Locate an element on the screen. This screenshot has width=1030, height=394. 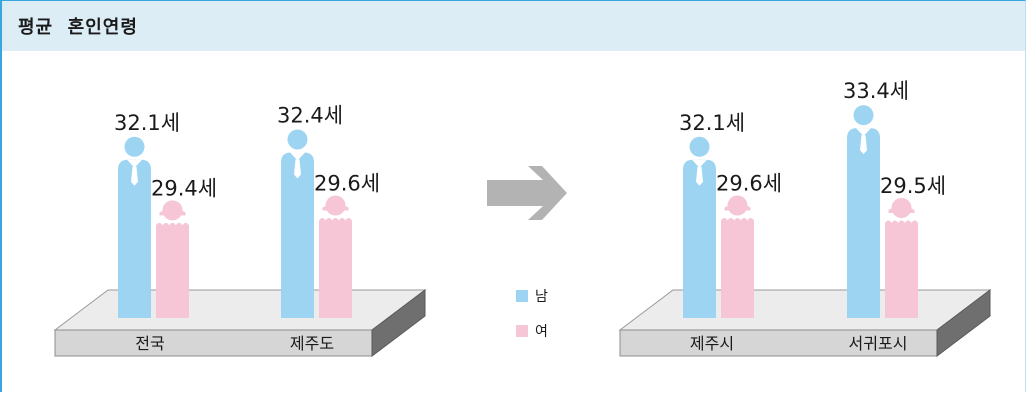
bar-female-1-1-hat is located at coordinates (901, 209).